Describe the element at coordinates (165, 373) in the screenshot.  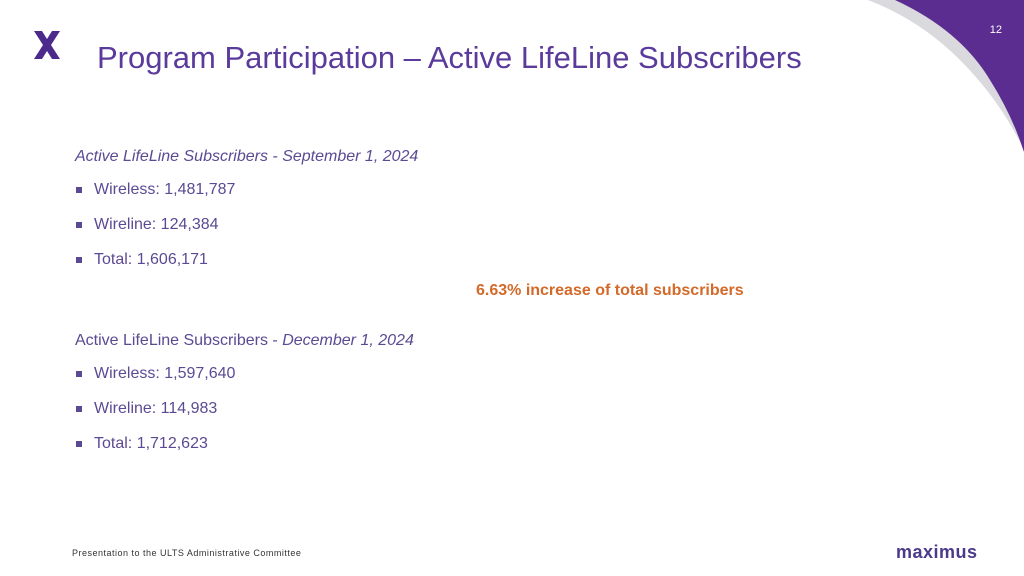
I see `list-item-text: Wireless: 1,597,640` at that location.